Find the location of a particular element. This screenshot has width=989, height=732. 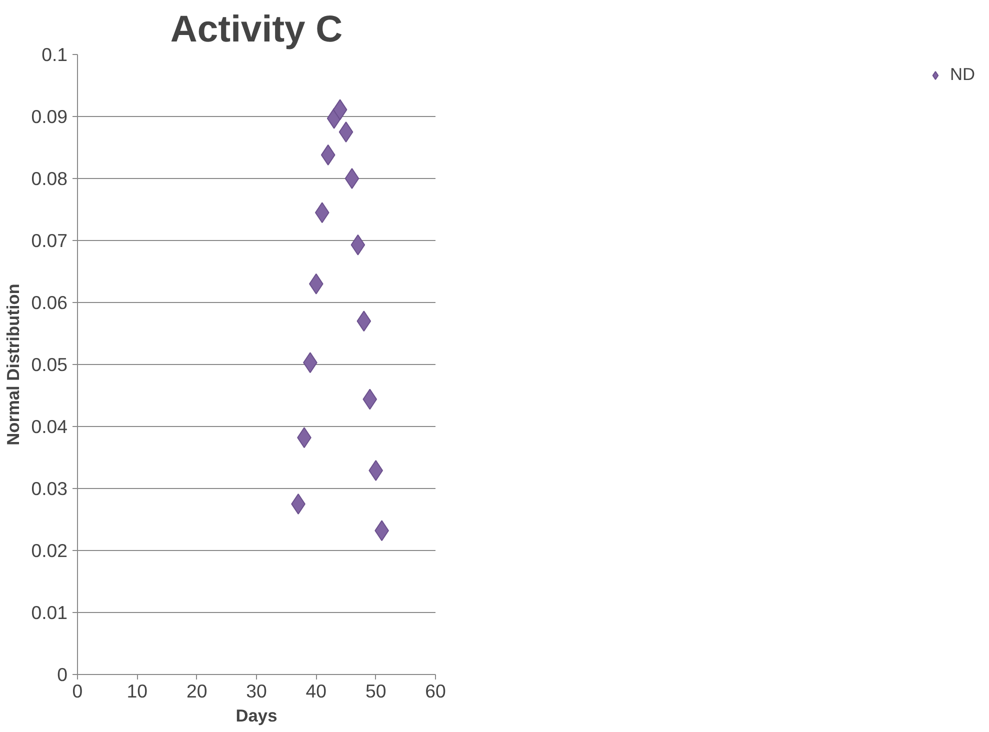

y-tick-label: 0.02 is located at coordinates (49, 550).